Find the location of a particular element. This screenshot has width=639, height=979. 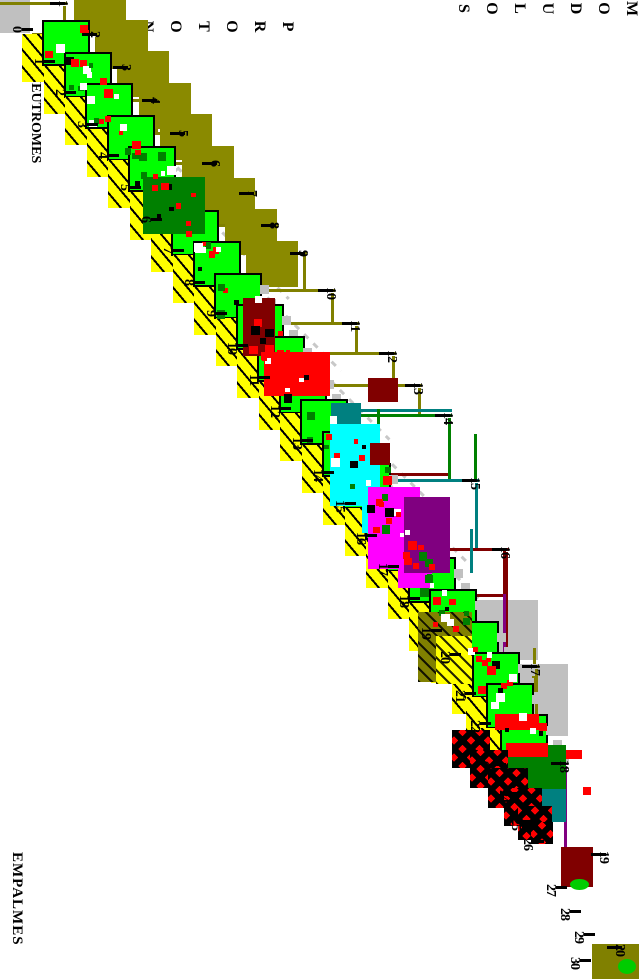

axis-tick-right: 1 is located at coordinates (62, 3).